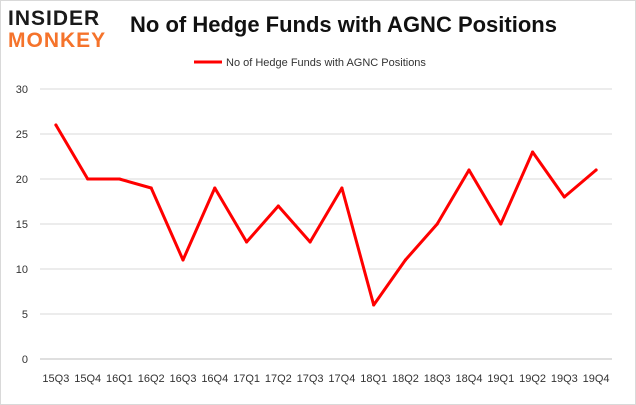  Describe the element at coordinates (246, 379) in the screenshot. I see `x-tick-label: 17Q1` at that location.